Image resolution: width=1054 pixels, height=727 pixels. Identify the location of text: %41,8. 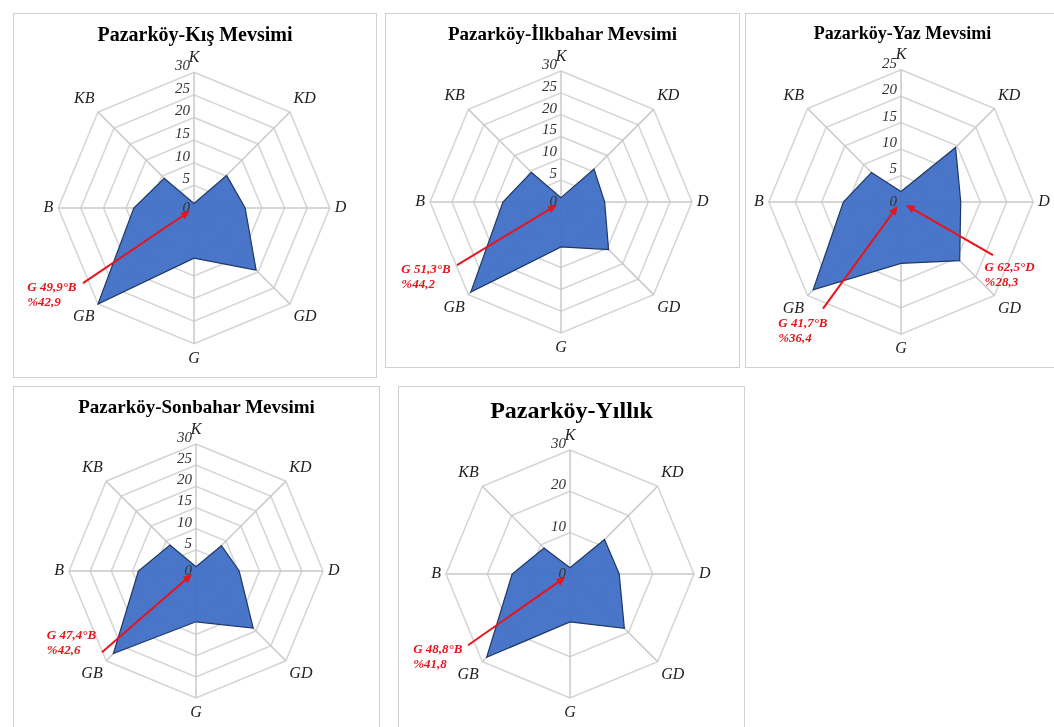
(430, 664).